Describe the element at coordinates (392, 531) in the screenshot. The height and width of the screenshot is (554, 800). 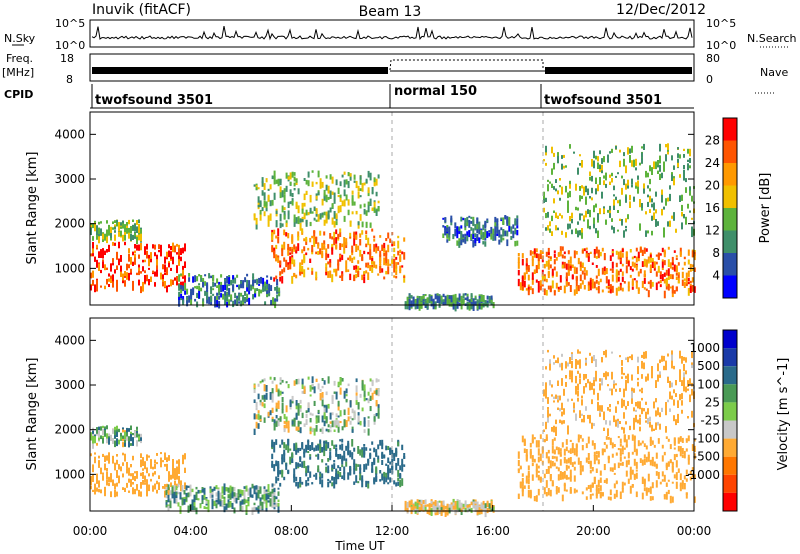
I see `x-tick-label: 12:00` at that location.